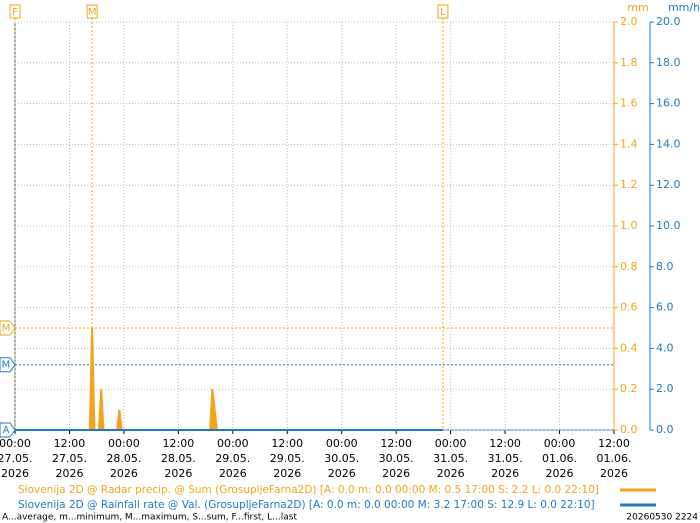 Image resolution: width=700 pixels, height=523 pixels. Describe the element at coordinates (665, 429) in the screenshot. I see `y2-tick-label: 0.0` at that location.